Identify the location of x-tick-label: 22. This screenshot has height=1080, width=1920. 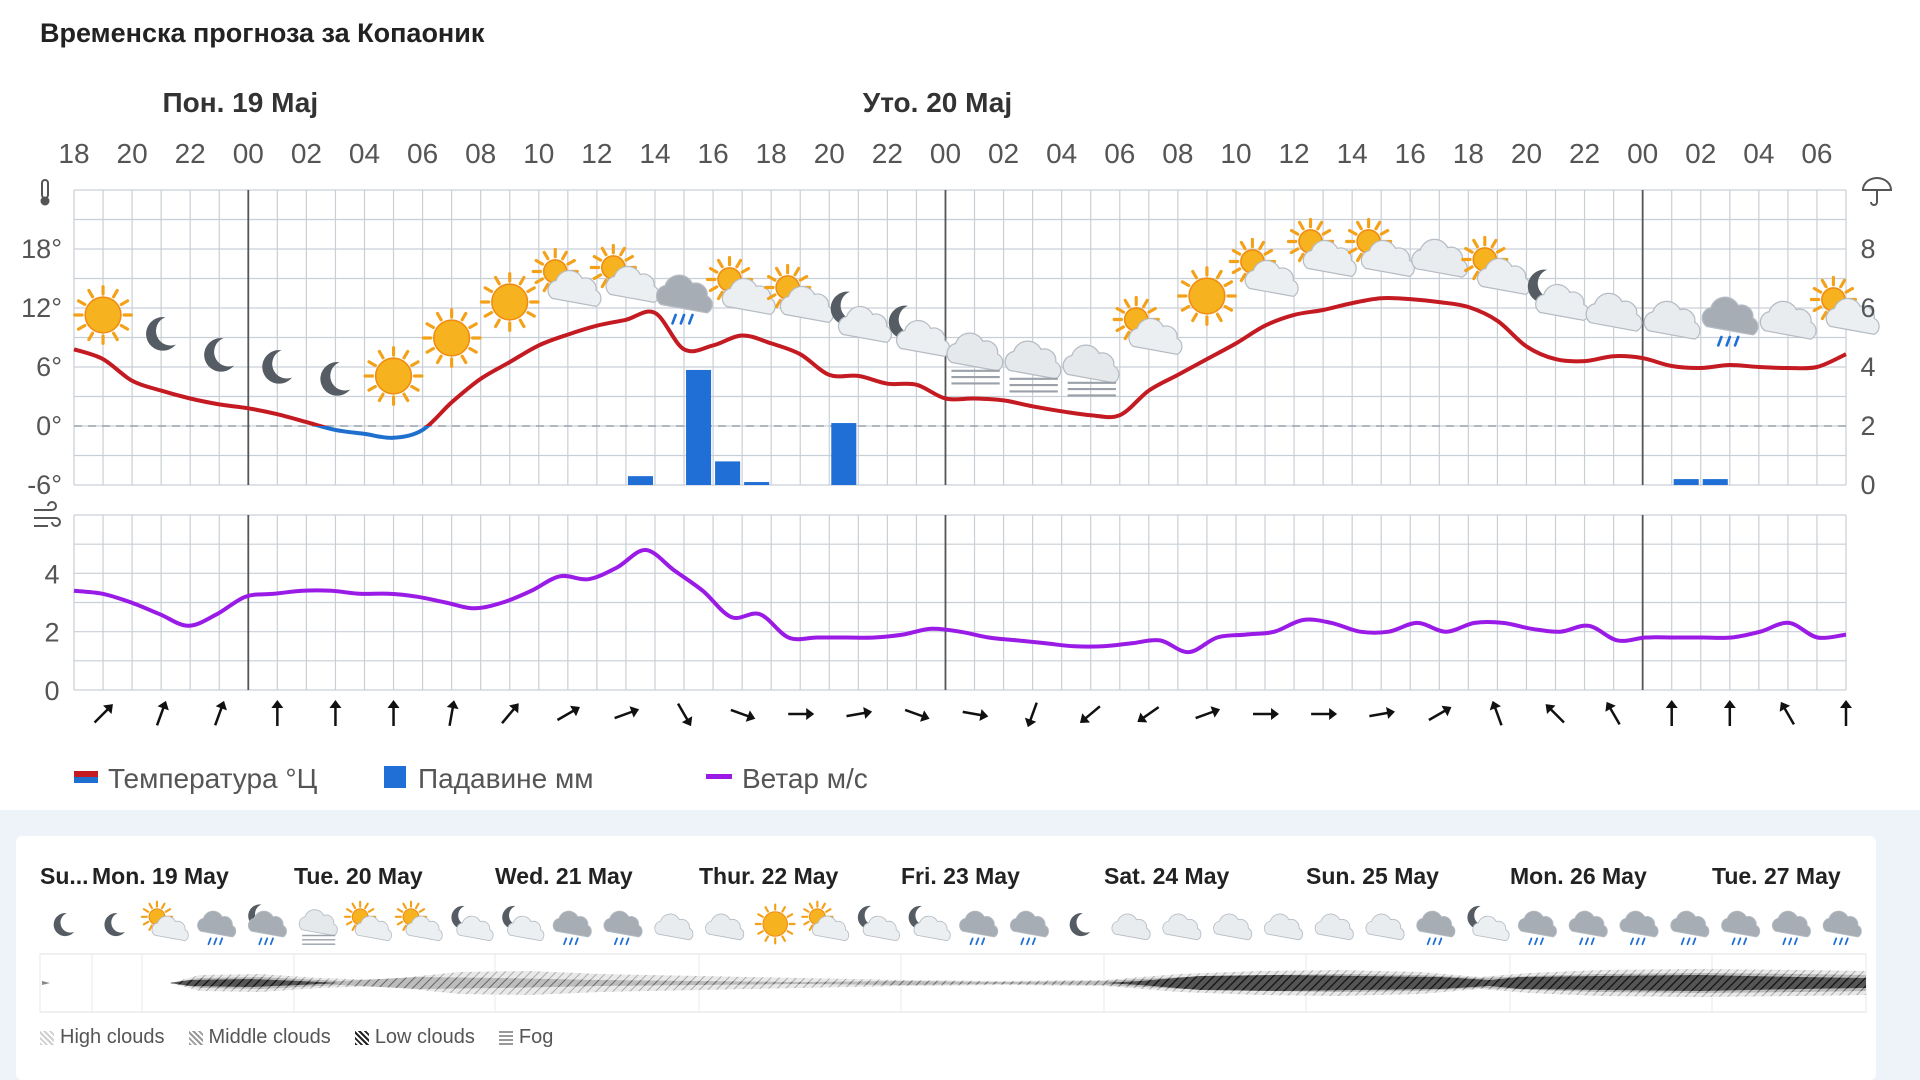
(887, 153).